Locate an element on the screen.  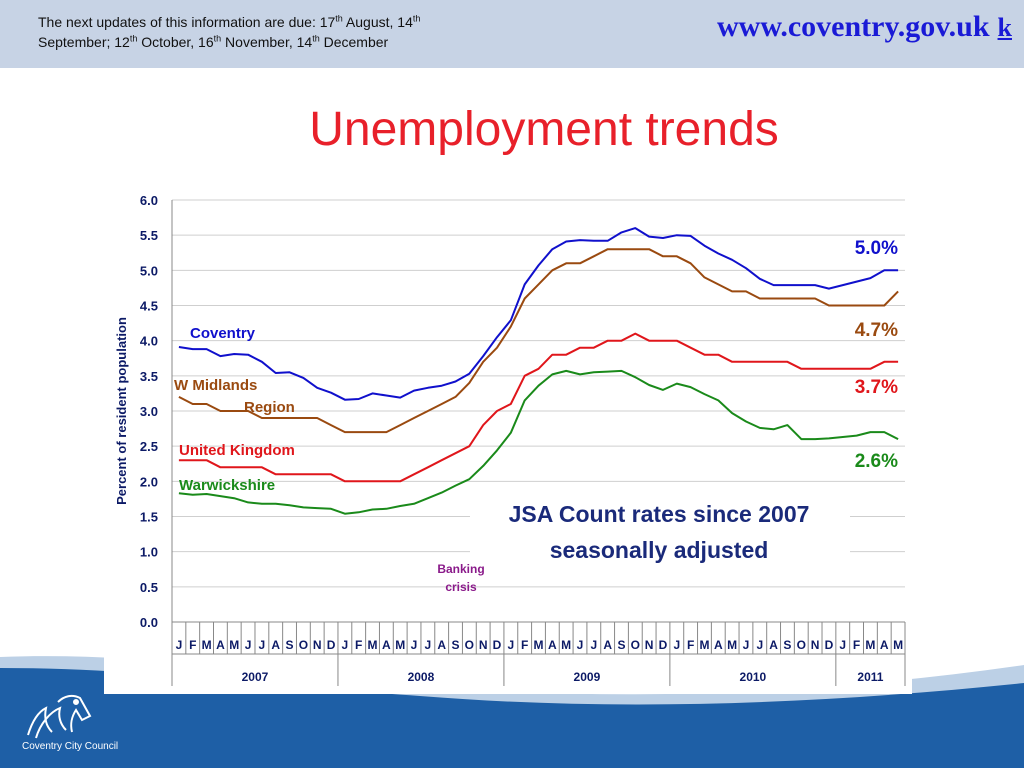
y-tick-label: 0.0 is located at coordinates (149, 622).